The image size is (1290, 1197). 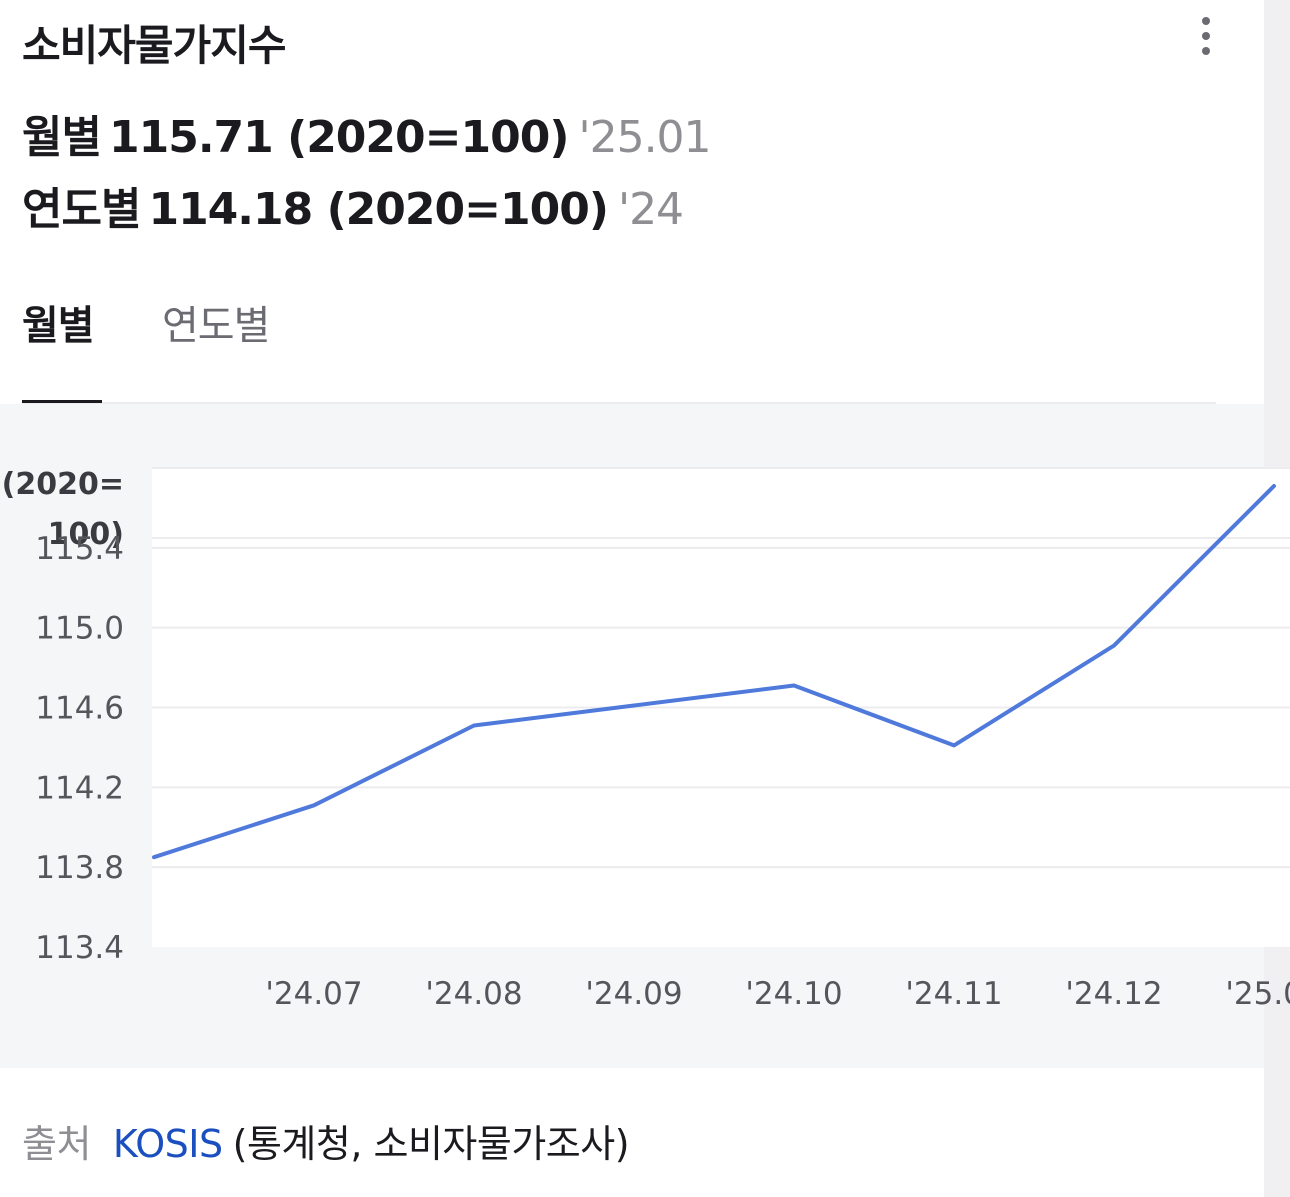 I want to click on y-axis-ticks: 115.4 115.0 114.6 114.2 113.8 113.4, so click(x=79, y=748).